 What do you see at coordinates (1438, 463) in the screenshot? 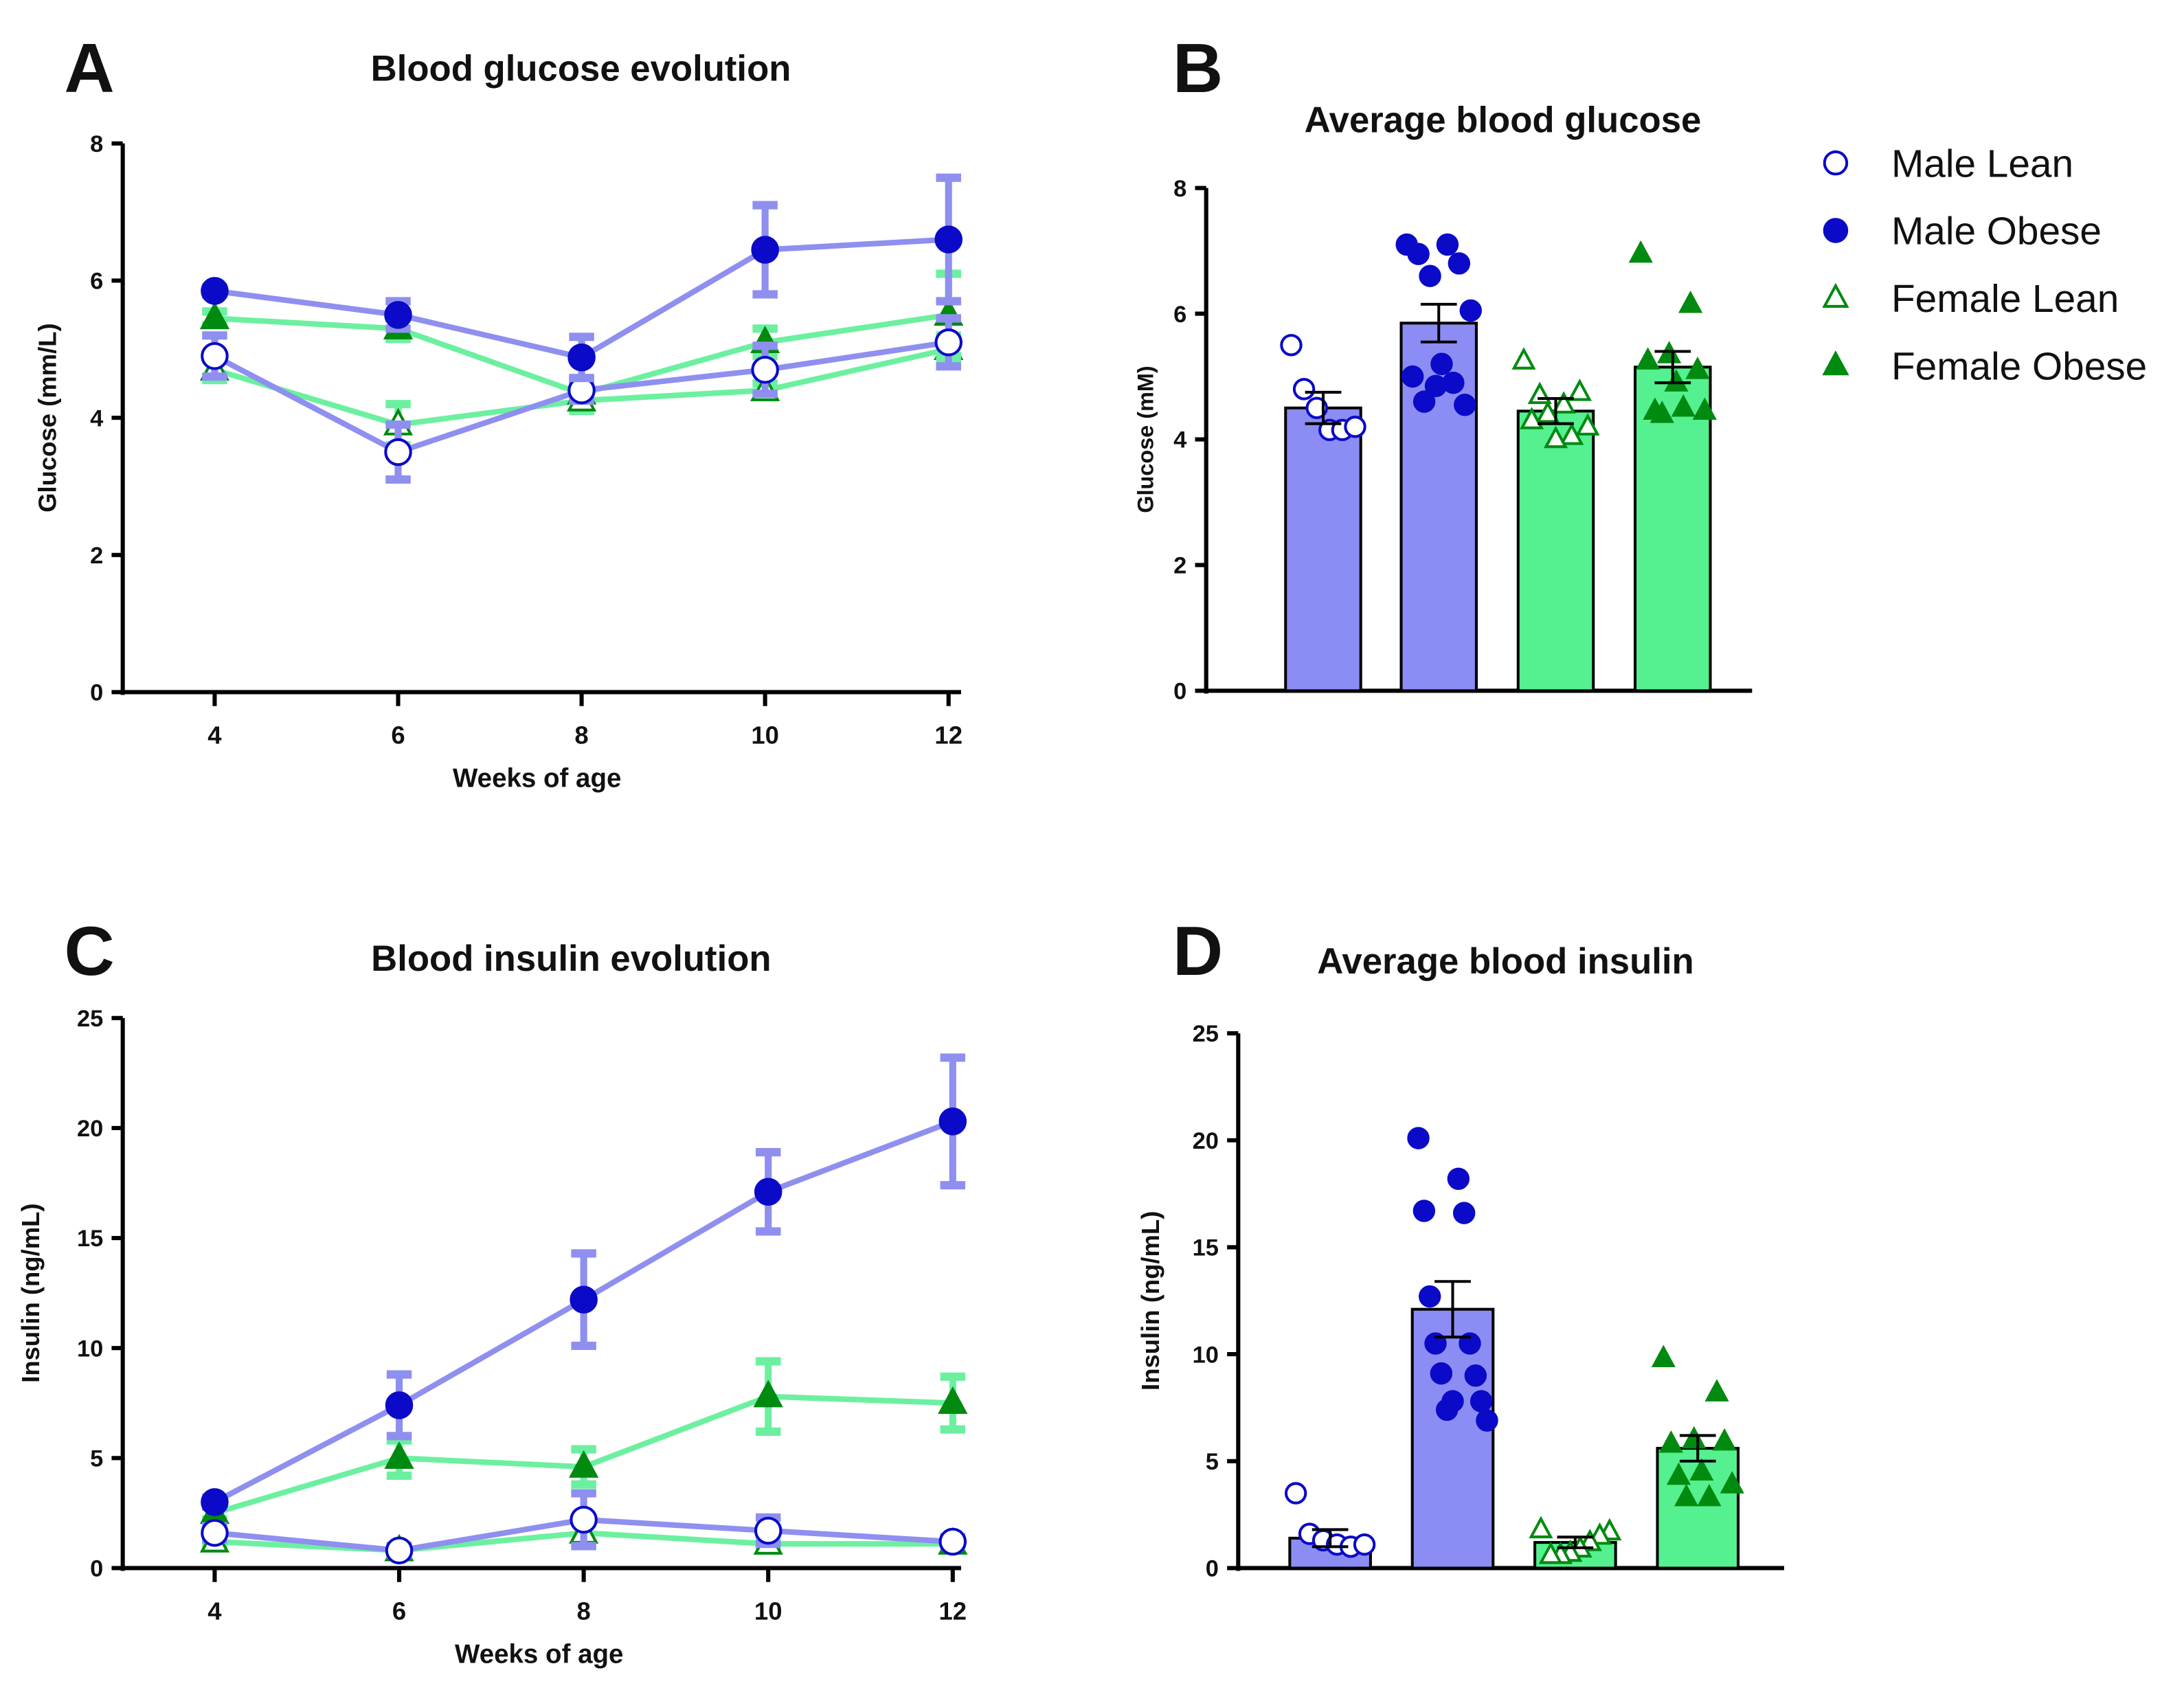
I see `bar-group-male-obese` at bounding box center [1438, 463].